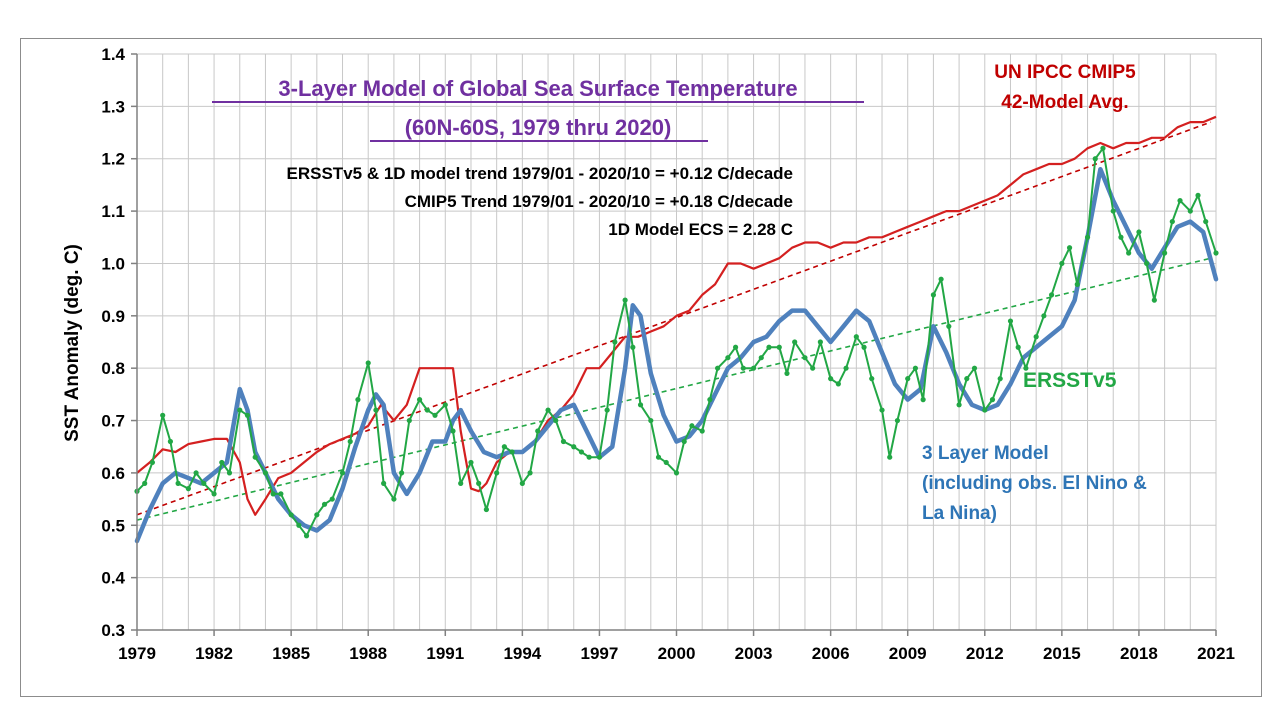 This screenshot has width=1280, height=720. What do you see at coordinates (1062, 653) in the screenshot?
I see `x-tick-label: 2015` at bounding box center [1062, 653].